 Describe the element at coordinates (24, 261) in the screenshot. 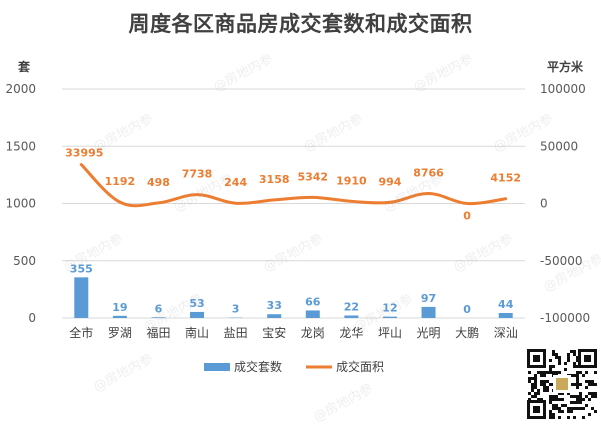

I see `y-left-tick-label: 500` at that location.